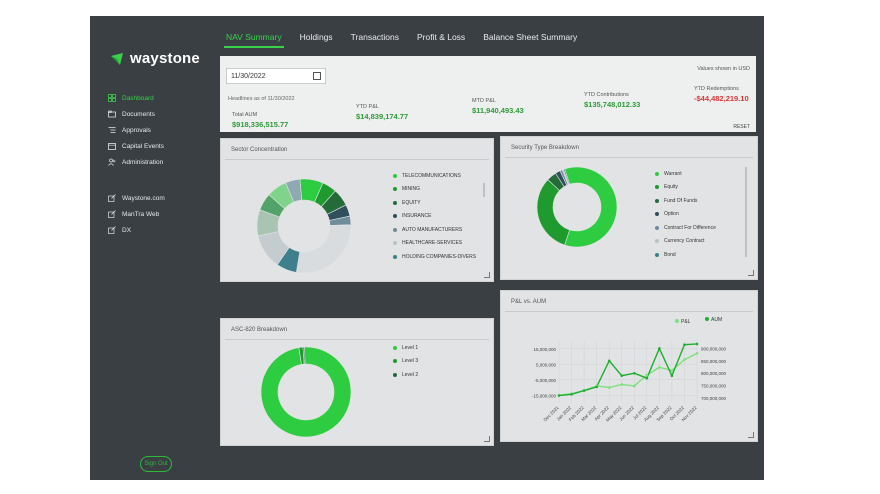 This screenshot has width=880, height=494. I want to click on kpi-value: -$44,482,219.10, so click(721, 98).